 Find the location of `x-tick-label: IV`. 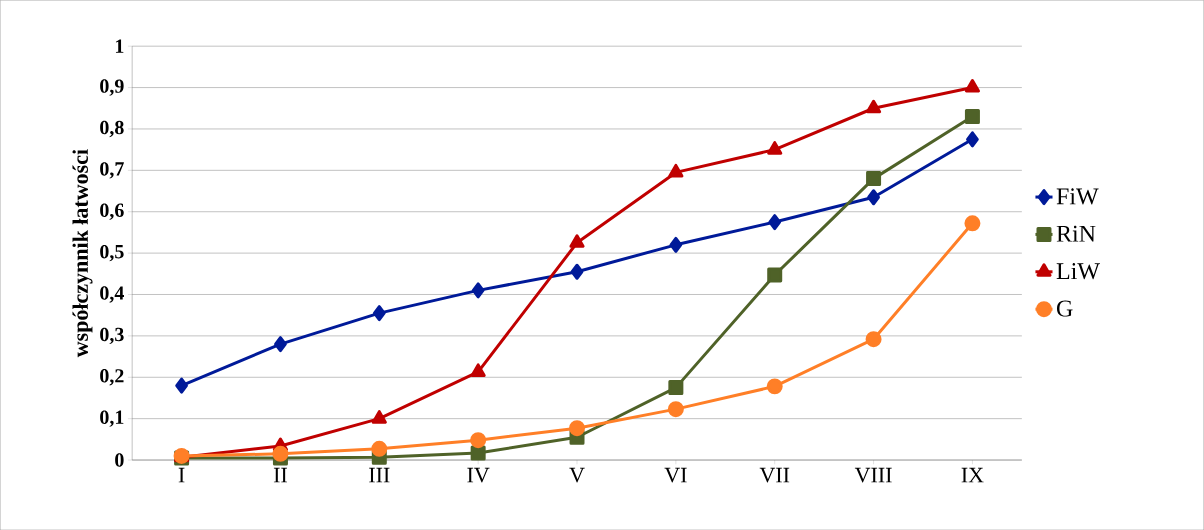

x-tick-label: IV is located at coordinates (478, 475).